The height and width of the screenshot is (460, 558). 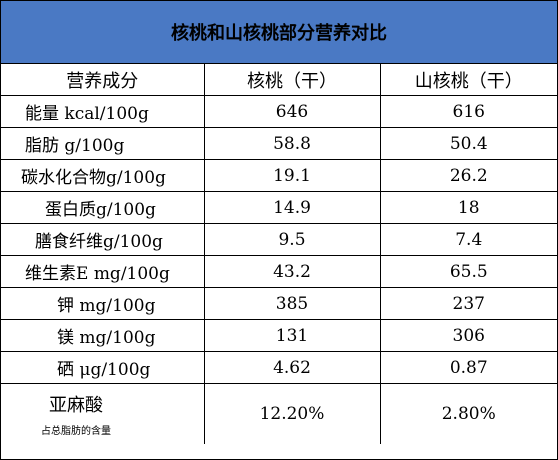 I want to click on row-label: 能量 kcal/100g, so click(x=103, y=111).